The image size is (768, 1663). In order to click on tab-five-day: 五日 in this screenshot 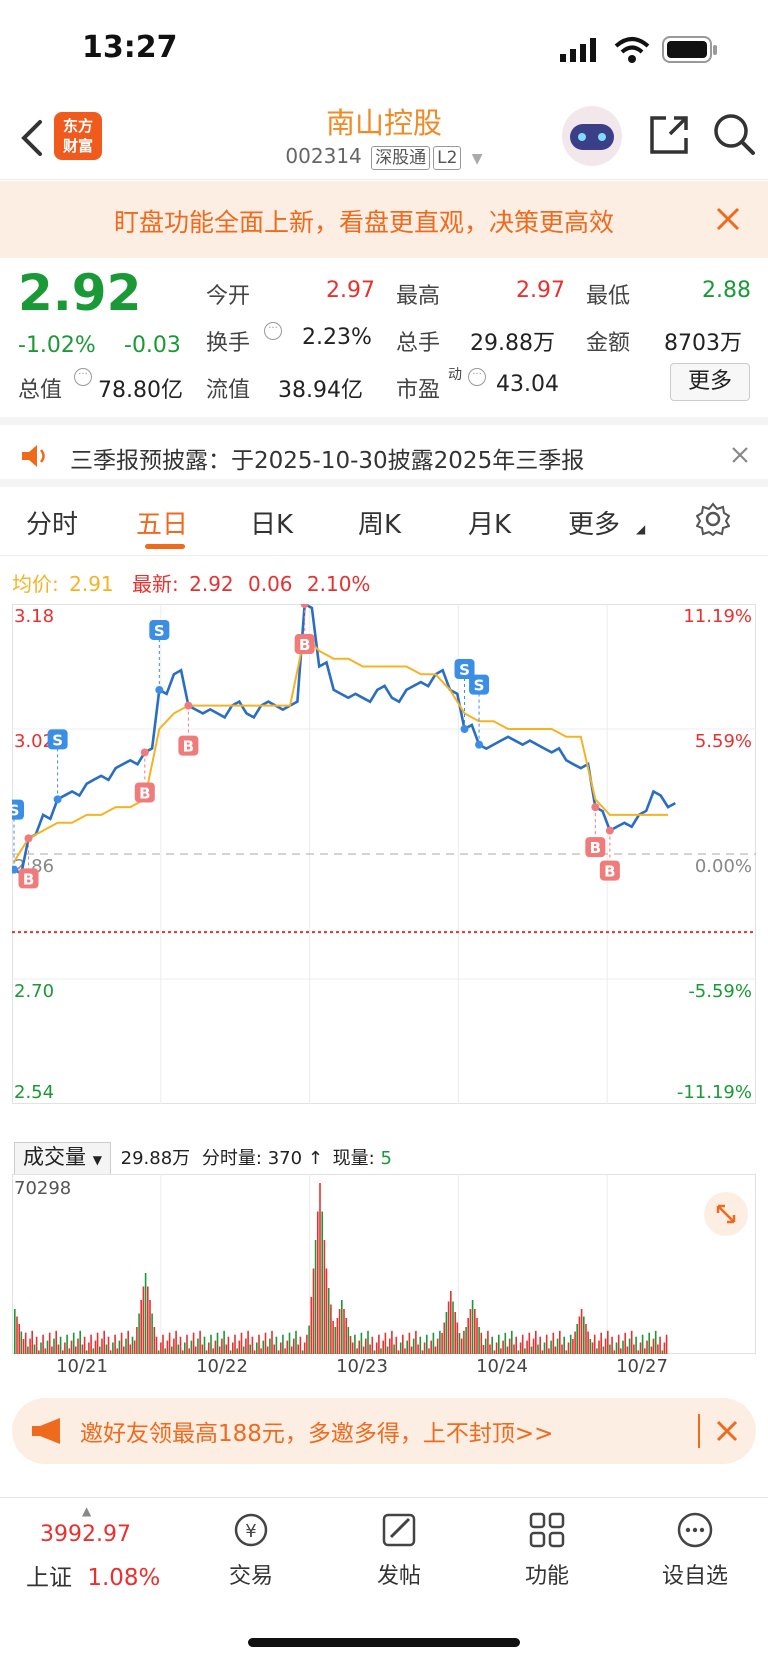, I will do `click(162, 525)`.